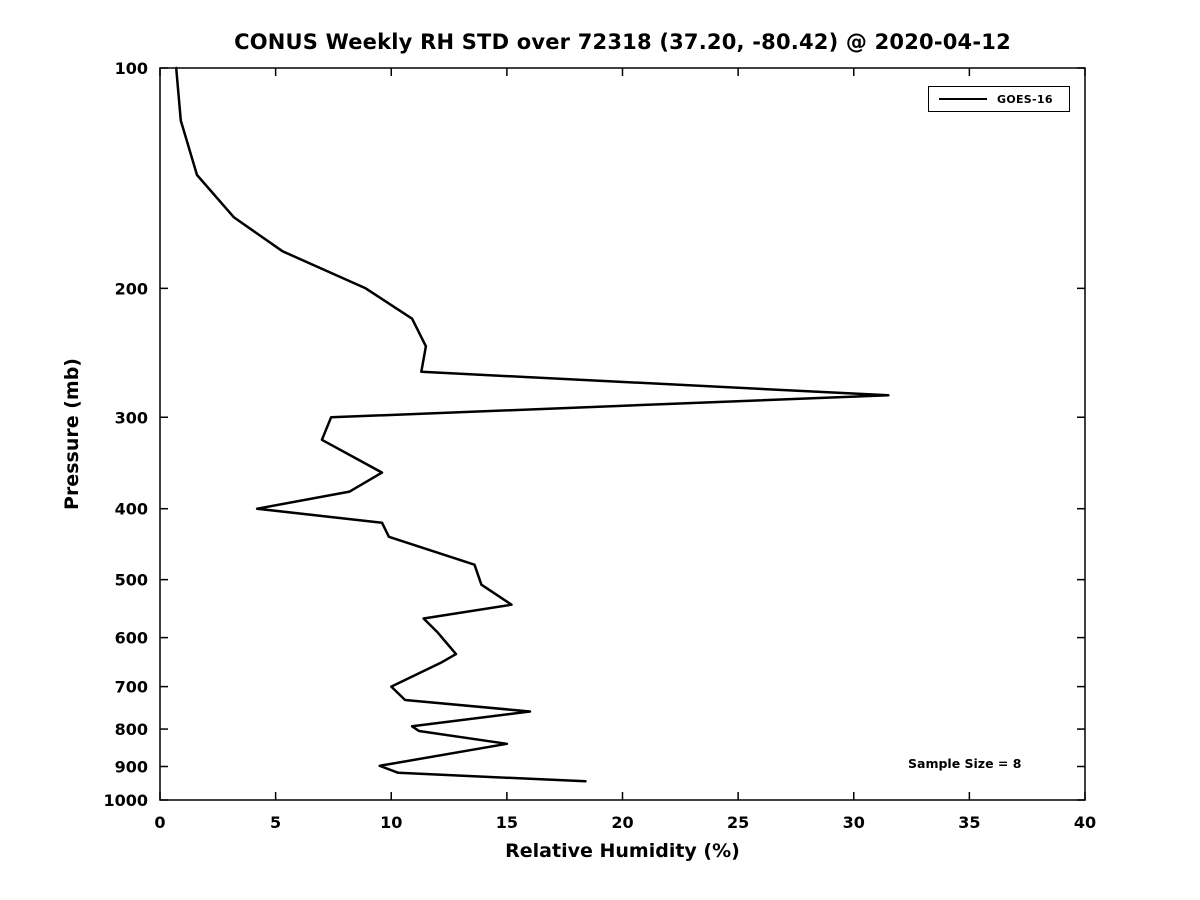  I want to click on x-axis-label: Relative Humidity (%), so click(622, 851).